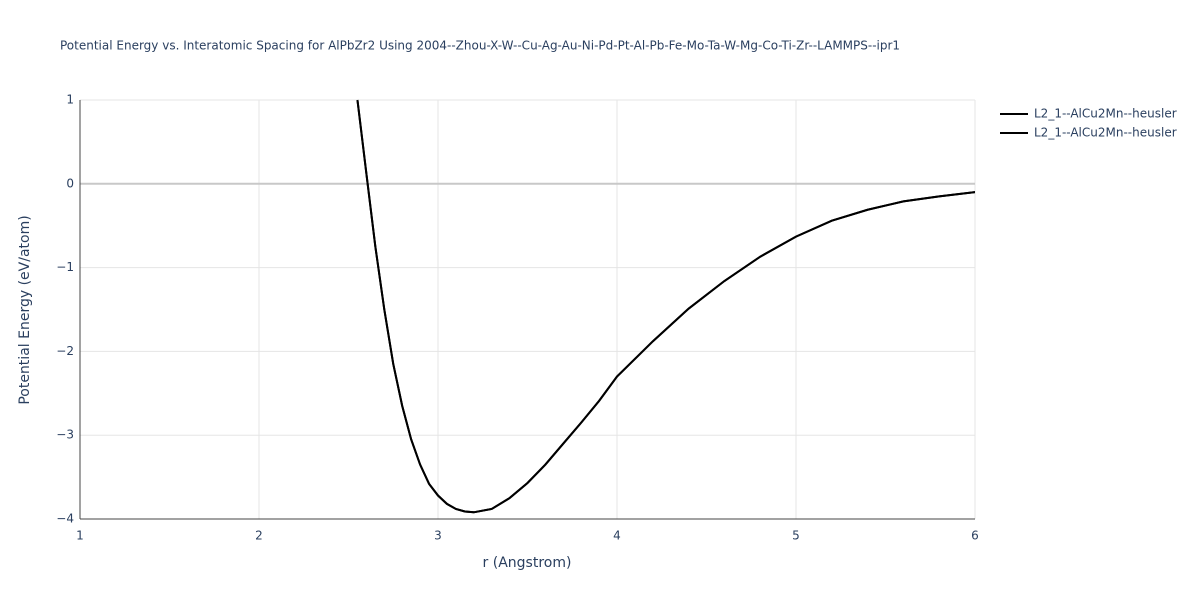 This screenshot has width=1200, height=604. I want to click on y-axis-label: Potential Energy (eV/atom), so click(25, 309).